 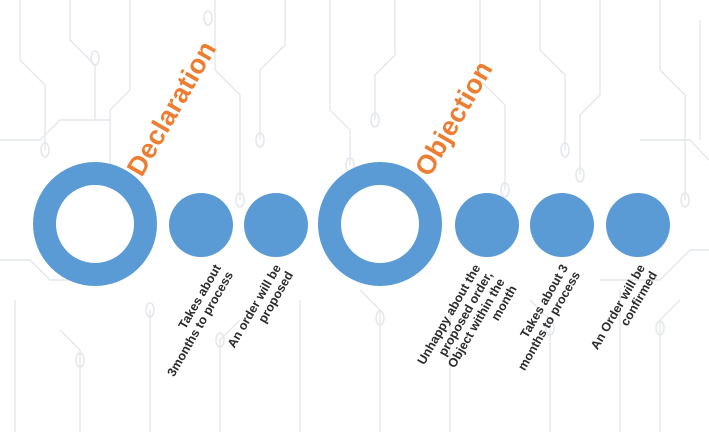 What do you see at coordinates (95, 224) in the screenshot?
I see `declaration-ring` at bounding box center [95, 224].